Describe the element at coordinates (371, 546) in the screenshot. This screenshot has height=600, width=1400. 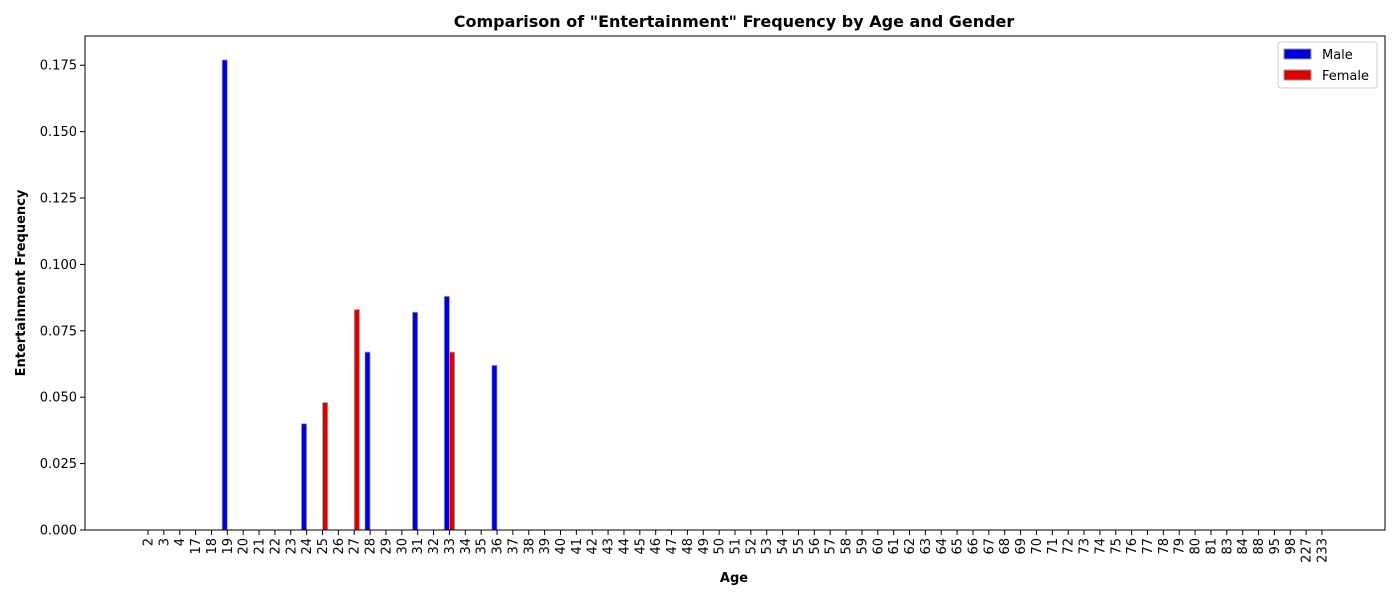
I see `x-tick-label: 28` at that location.